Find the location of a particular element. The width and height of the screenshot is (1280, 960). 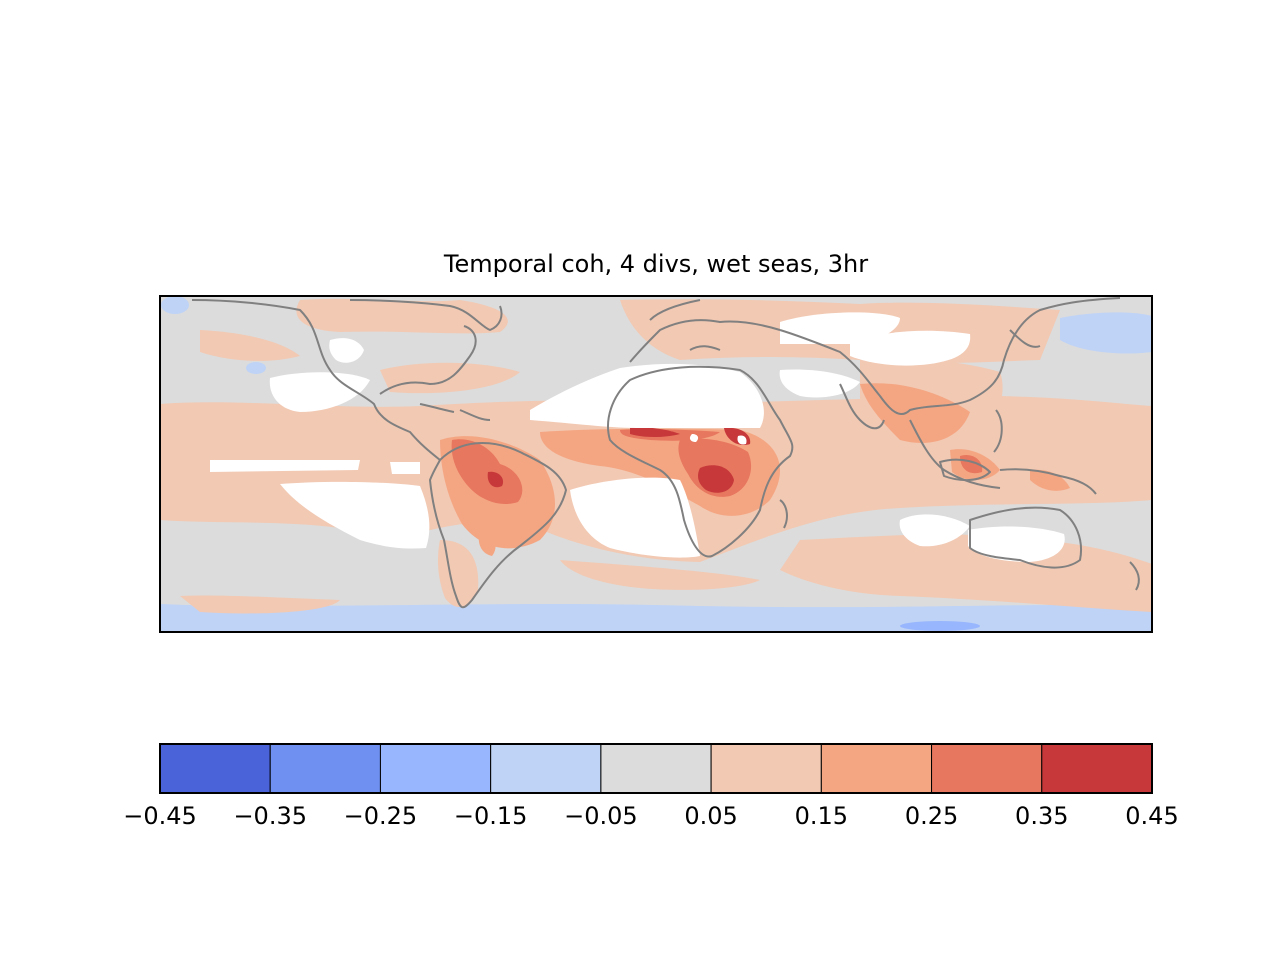

colorbar-tick-label: 0.45 is located at coordinates (1151, 816).